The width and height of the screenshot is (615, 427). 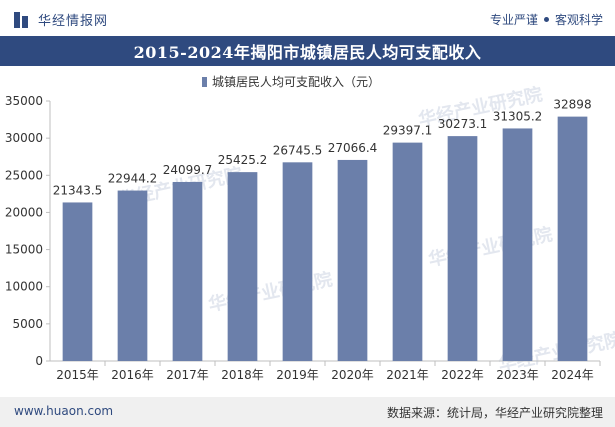 What do you see at coordinates (243, 160) in the screenshot?
I see `data-label: 25425.2` at bounding box center [243, 160].